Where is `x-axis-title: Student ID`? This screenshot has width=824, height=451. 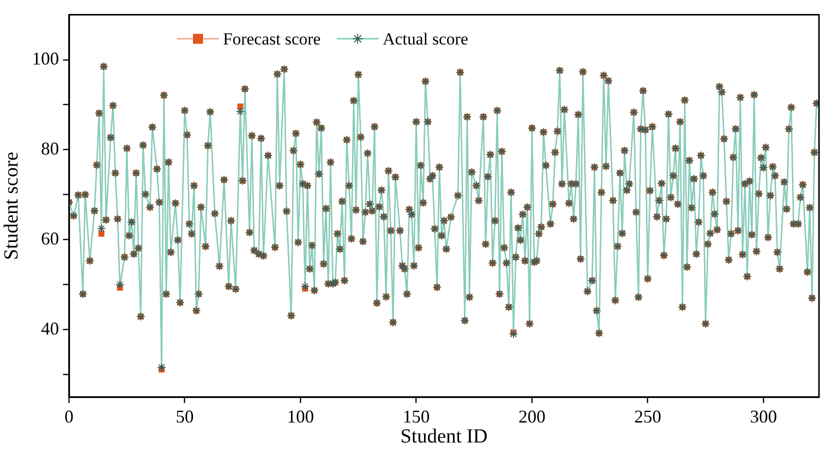
x-axis-title: Student ID is located at coordinates (444, 436).